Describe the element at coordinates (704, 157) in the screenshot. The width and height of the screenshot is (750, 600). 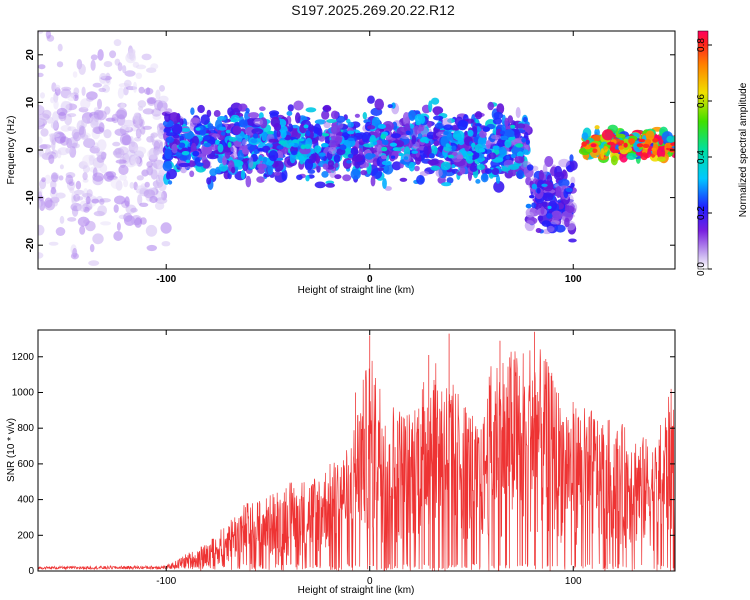
I see `colorbar-ticks: 0.0 0.2 0.4 0.6 0.8` at that location.